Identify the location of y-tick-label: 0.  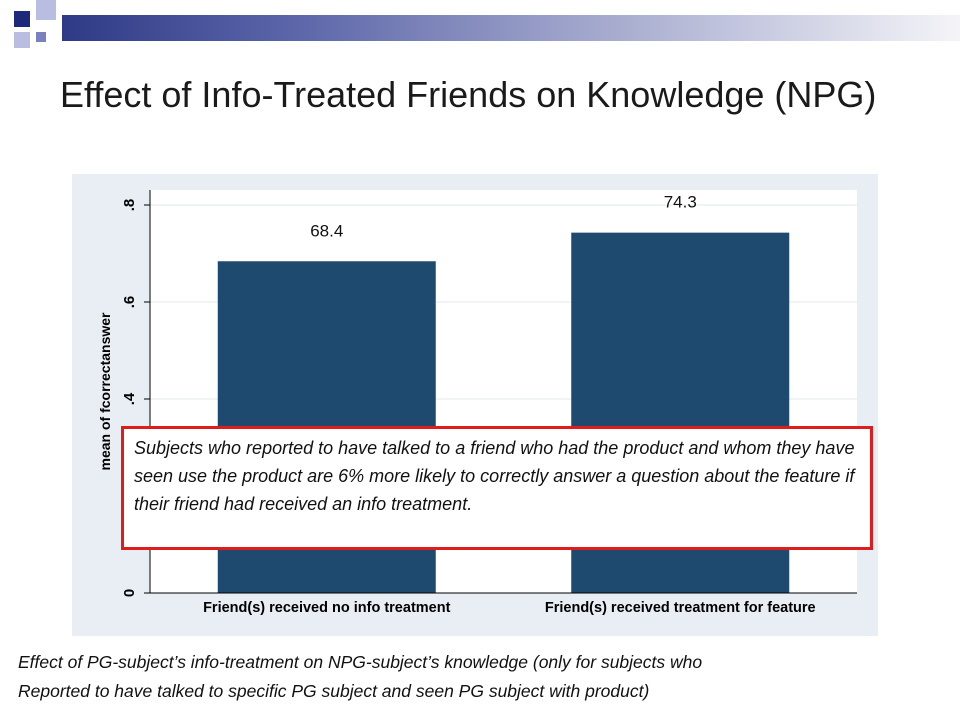
(129, 593).